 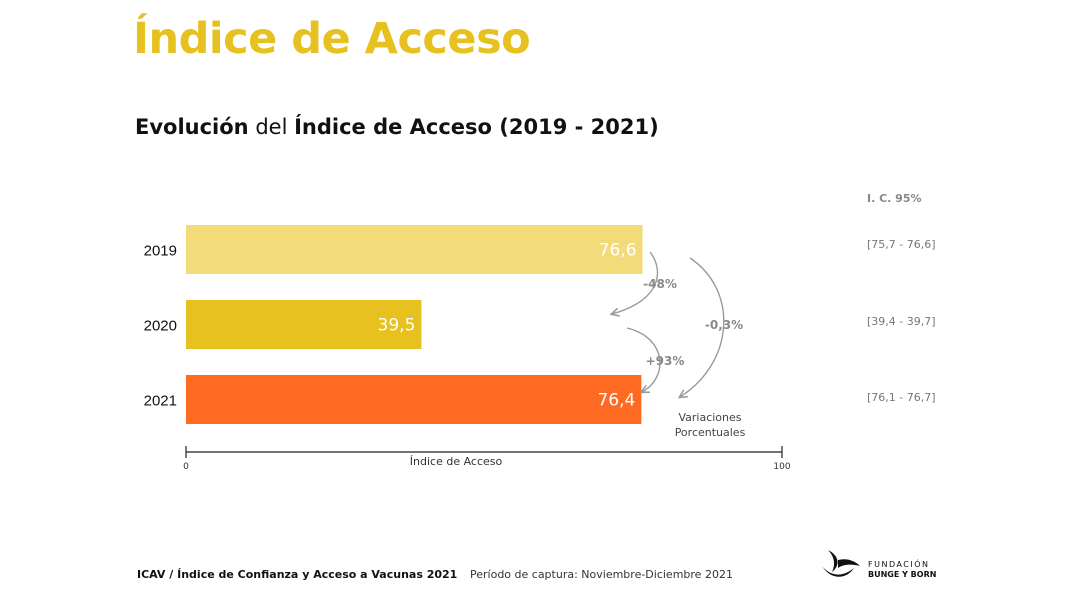 I want to click on variations-label-line1: Variaciones, so click(x=709, y=417).